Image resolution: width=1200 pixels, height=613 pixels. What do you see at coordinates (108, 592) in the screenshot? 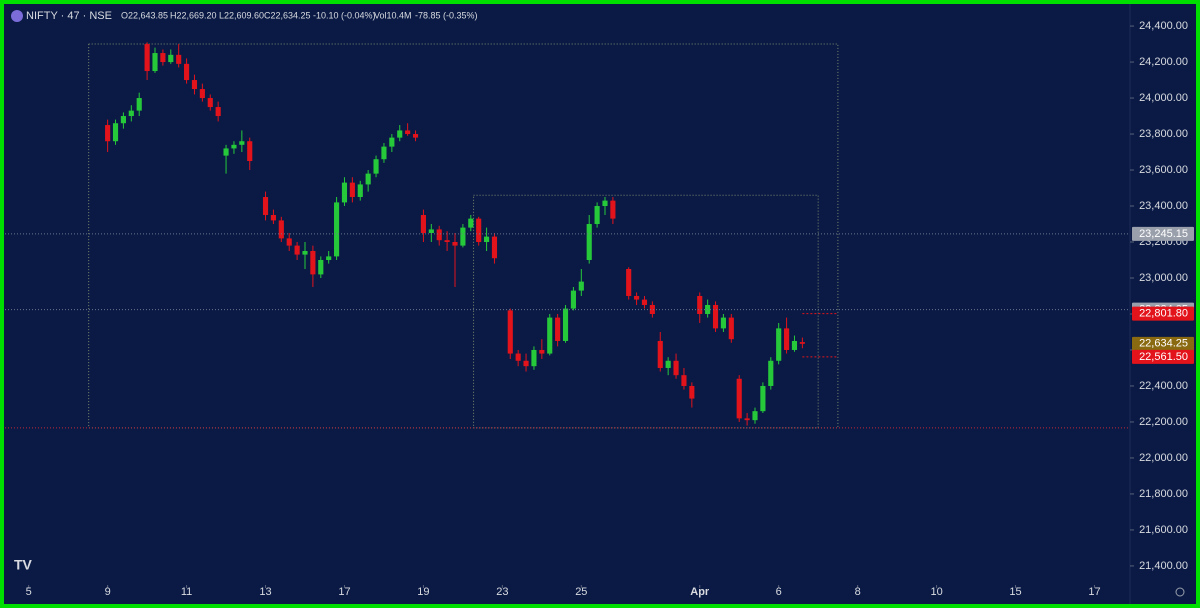
I see `x-tick-label: 9` at bounding box center [108, 592].